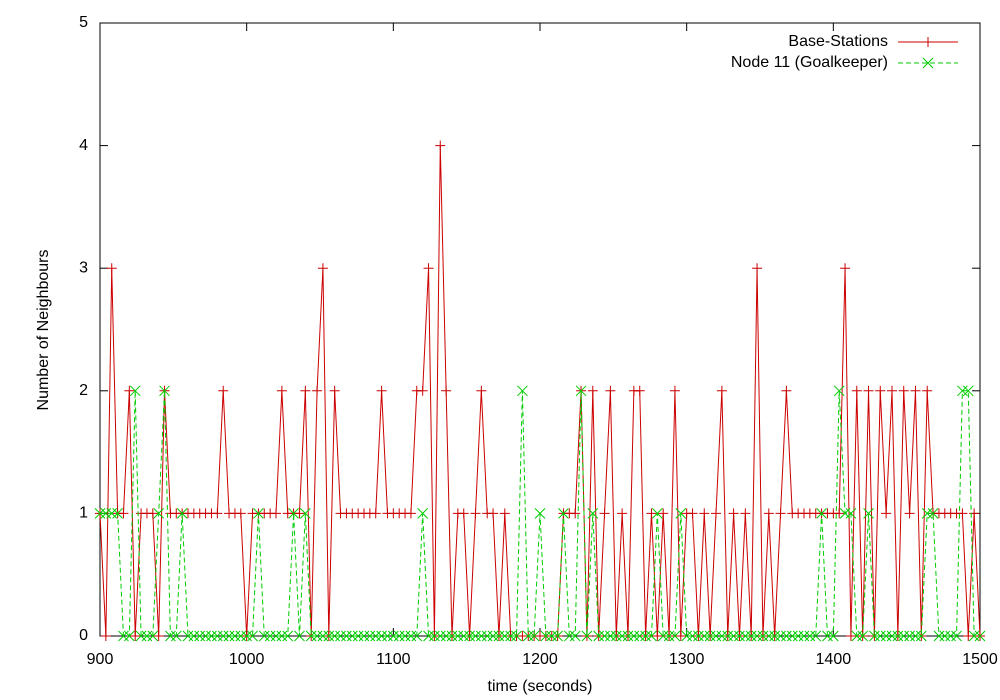  What do you see at coordinates (83, 513) in the screenshot?
I see `y-tick-label: 1` at bounding box center [83, 513].